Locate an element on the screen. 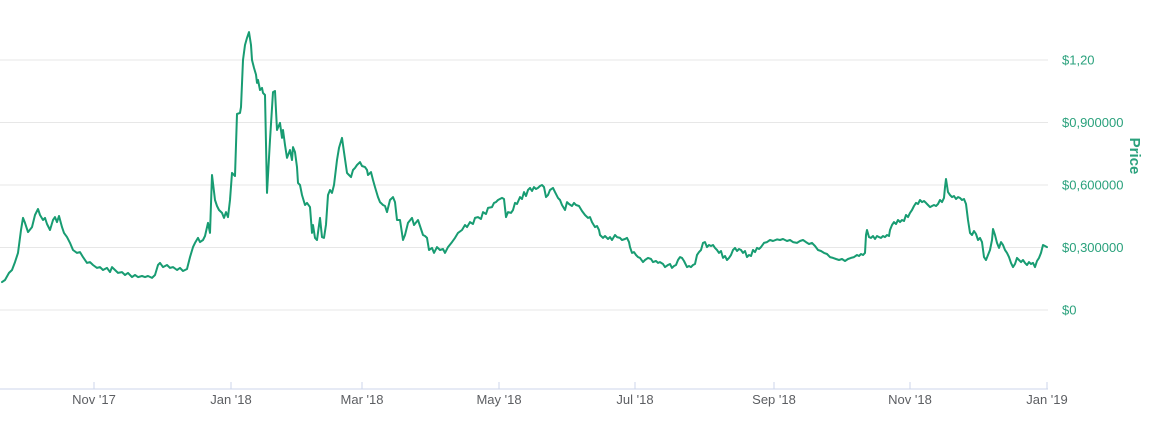 This screenshot has width=1151, height=425. x-axis-tick-label: Jul '18 is located at coordinates (634, 399).